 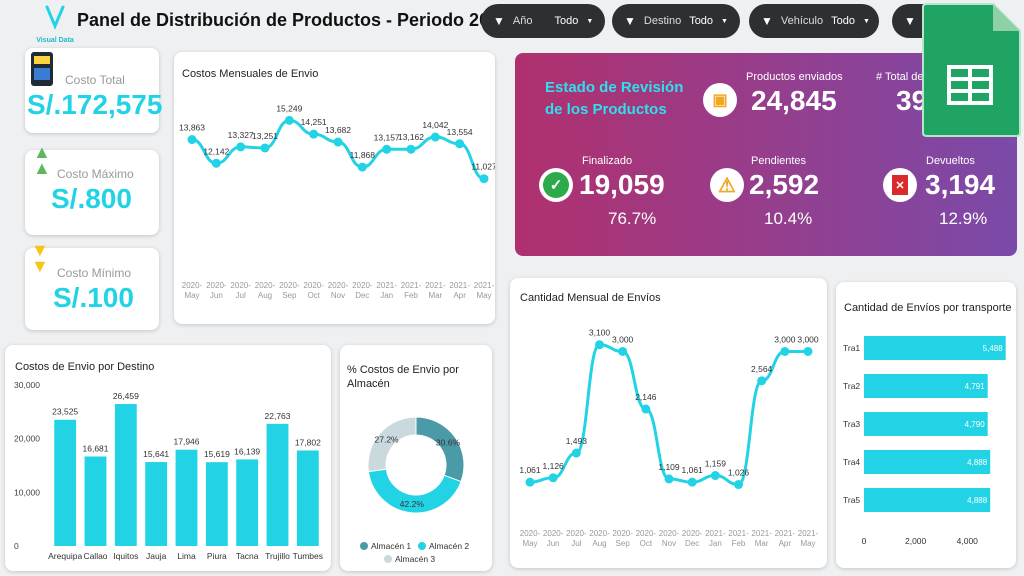 I want to click on warning-icon: ⚠, so click(x=727, y=185).